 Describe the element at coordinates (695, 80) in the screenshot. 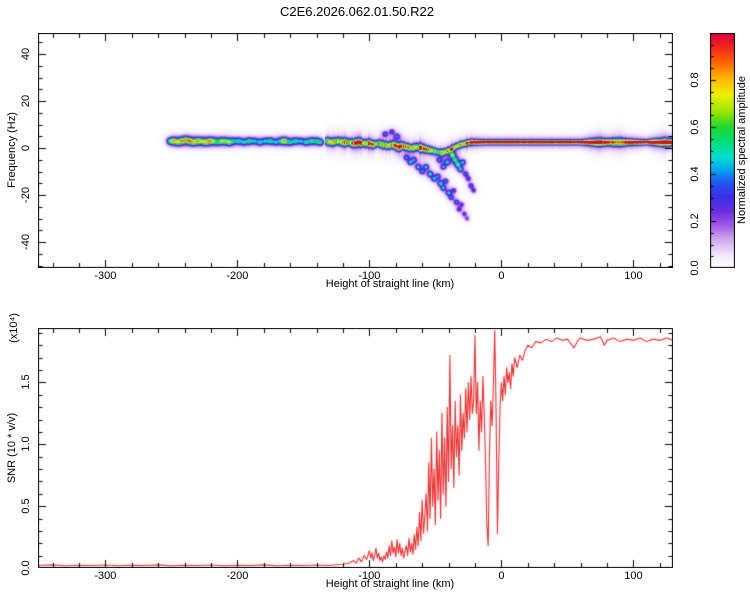

I see `colorbar-tick-label: 0.8` at that location.